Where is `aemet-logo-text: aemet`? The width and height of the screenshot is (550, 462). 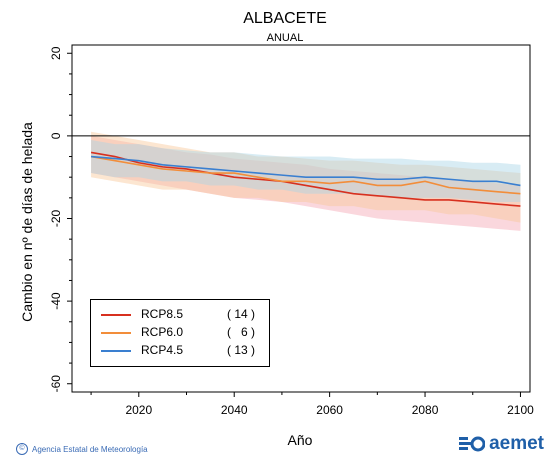 aemet-logo-text: aemet is located at coordinates (516, 443).